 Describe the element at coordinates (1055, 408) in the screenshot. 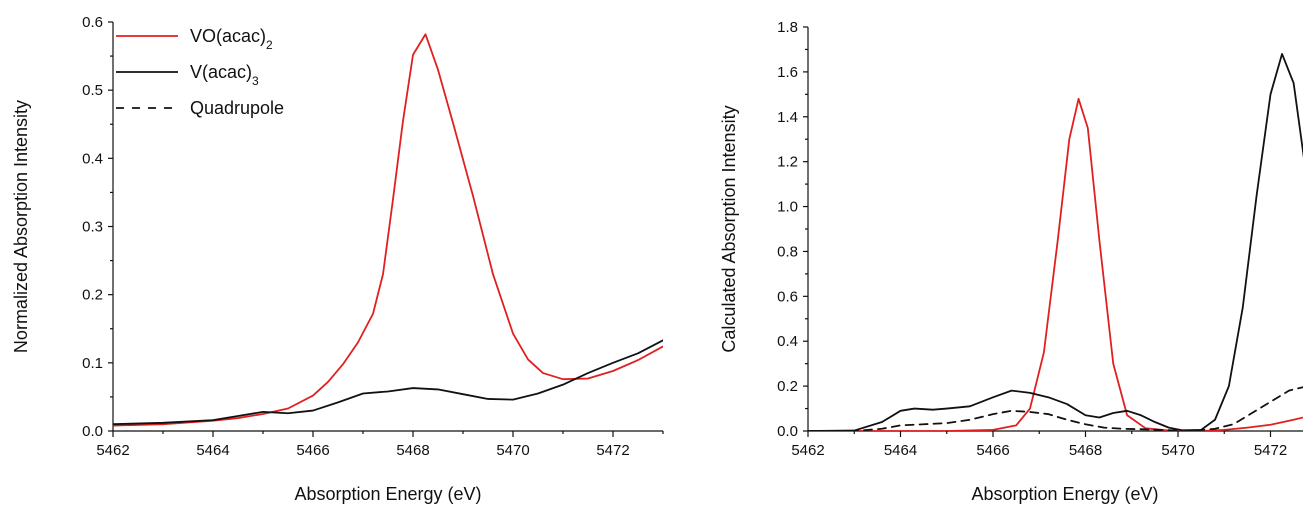

I see `series-line-quadrupole` at that location.